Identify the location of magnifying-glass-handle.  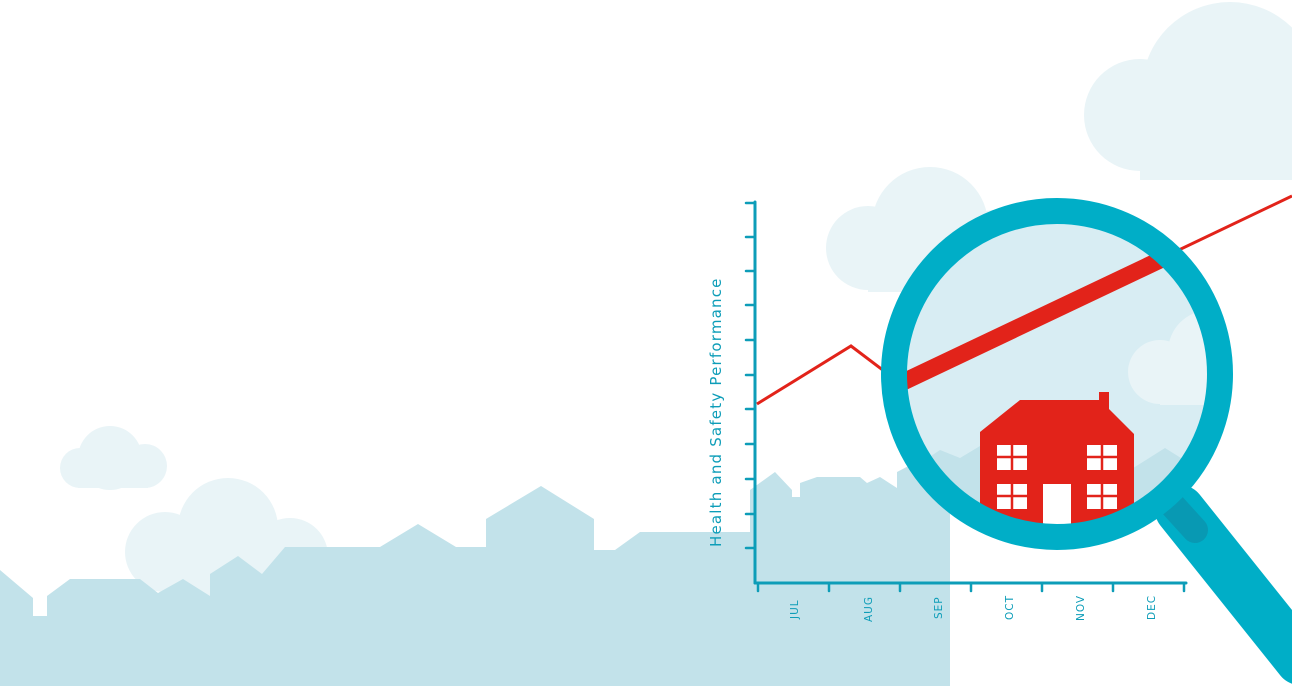
(1222, 584).